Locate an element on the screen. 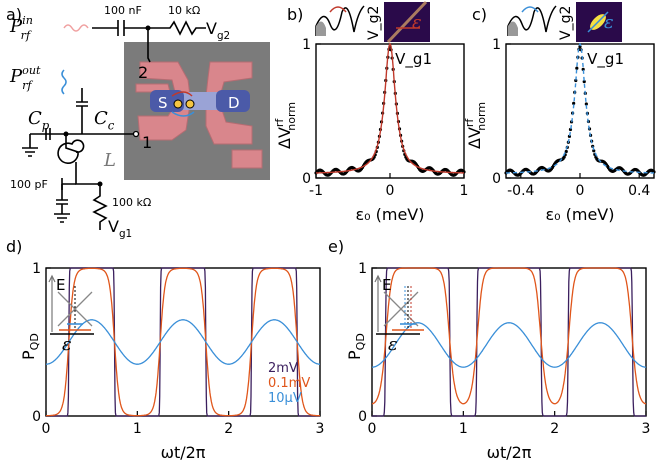 Image resolution: width=656 pixels, height=474 pixels. wire-cap-bottom is located at coordinates (68, 184).